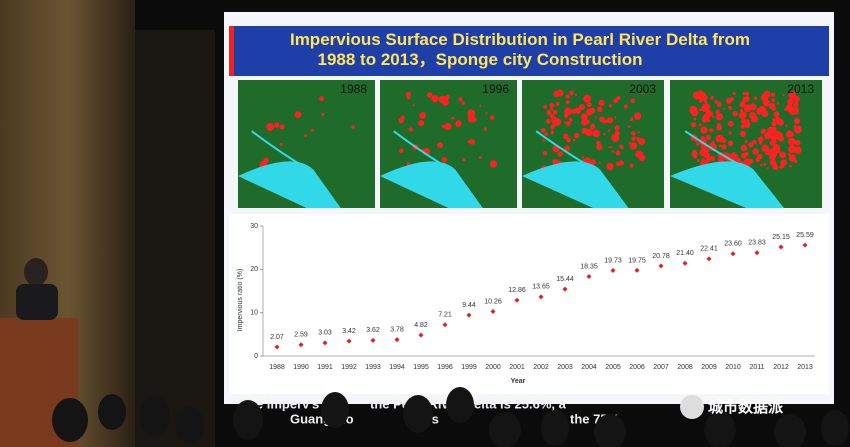 This screenshot has height=447, width=850. Describe the element at coordinates (575, 184) in the screenshot. I see `river` at that location.